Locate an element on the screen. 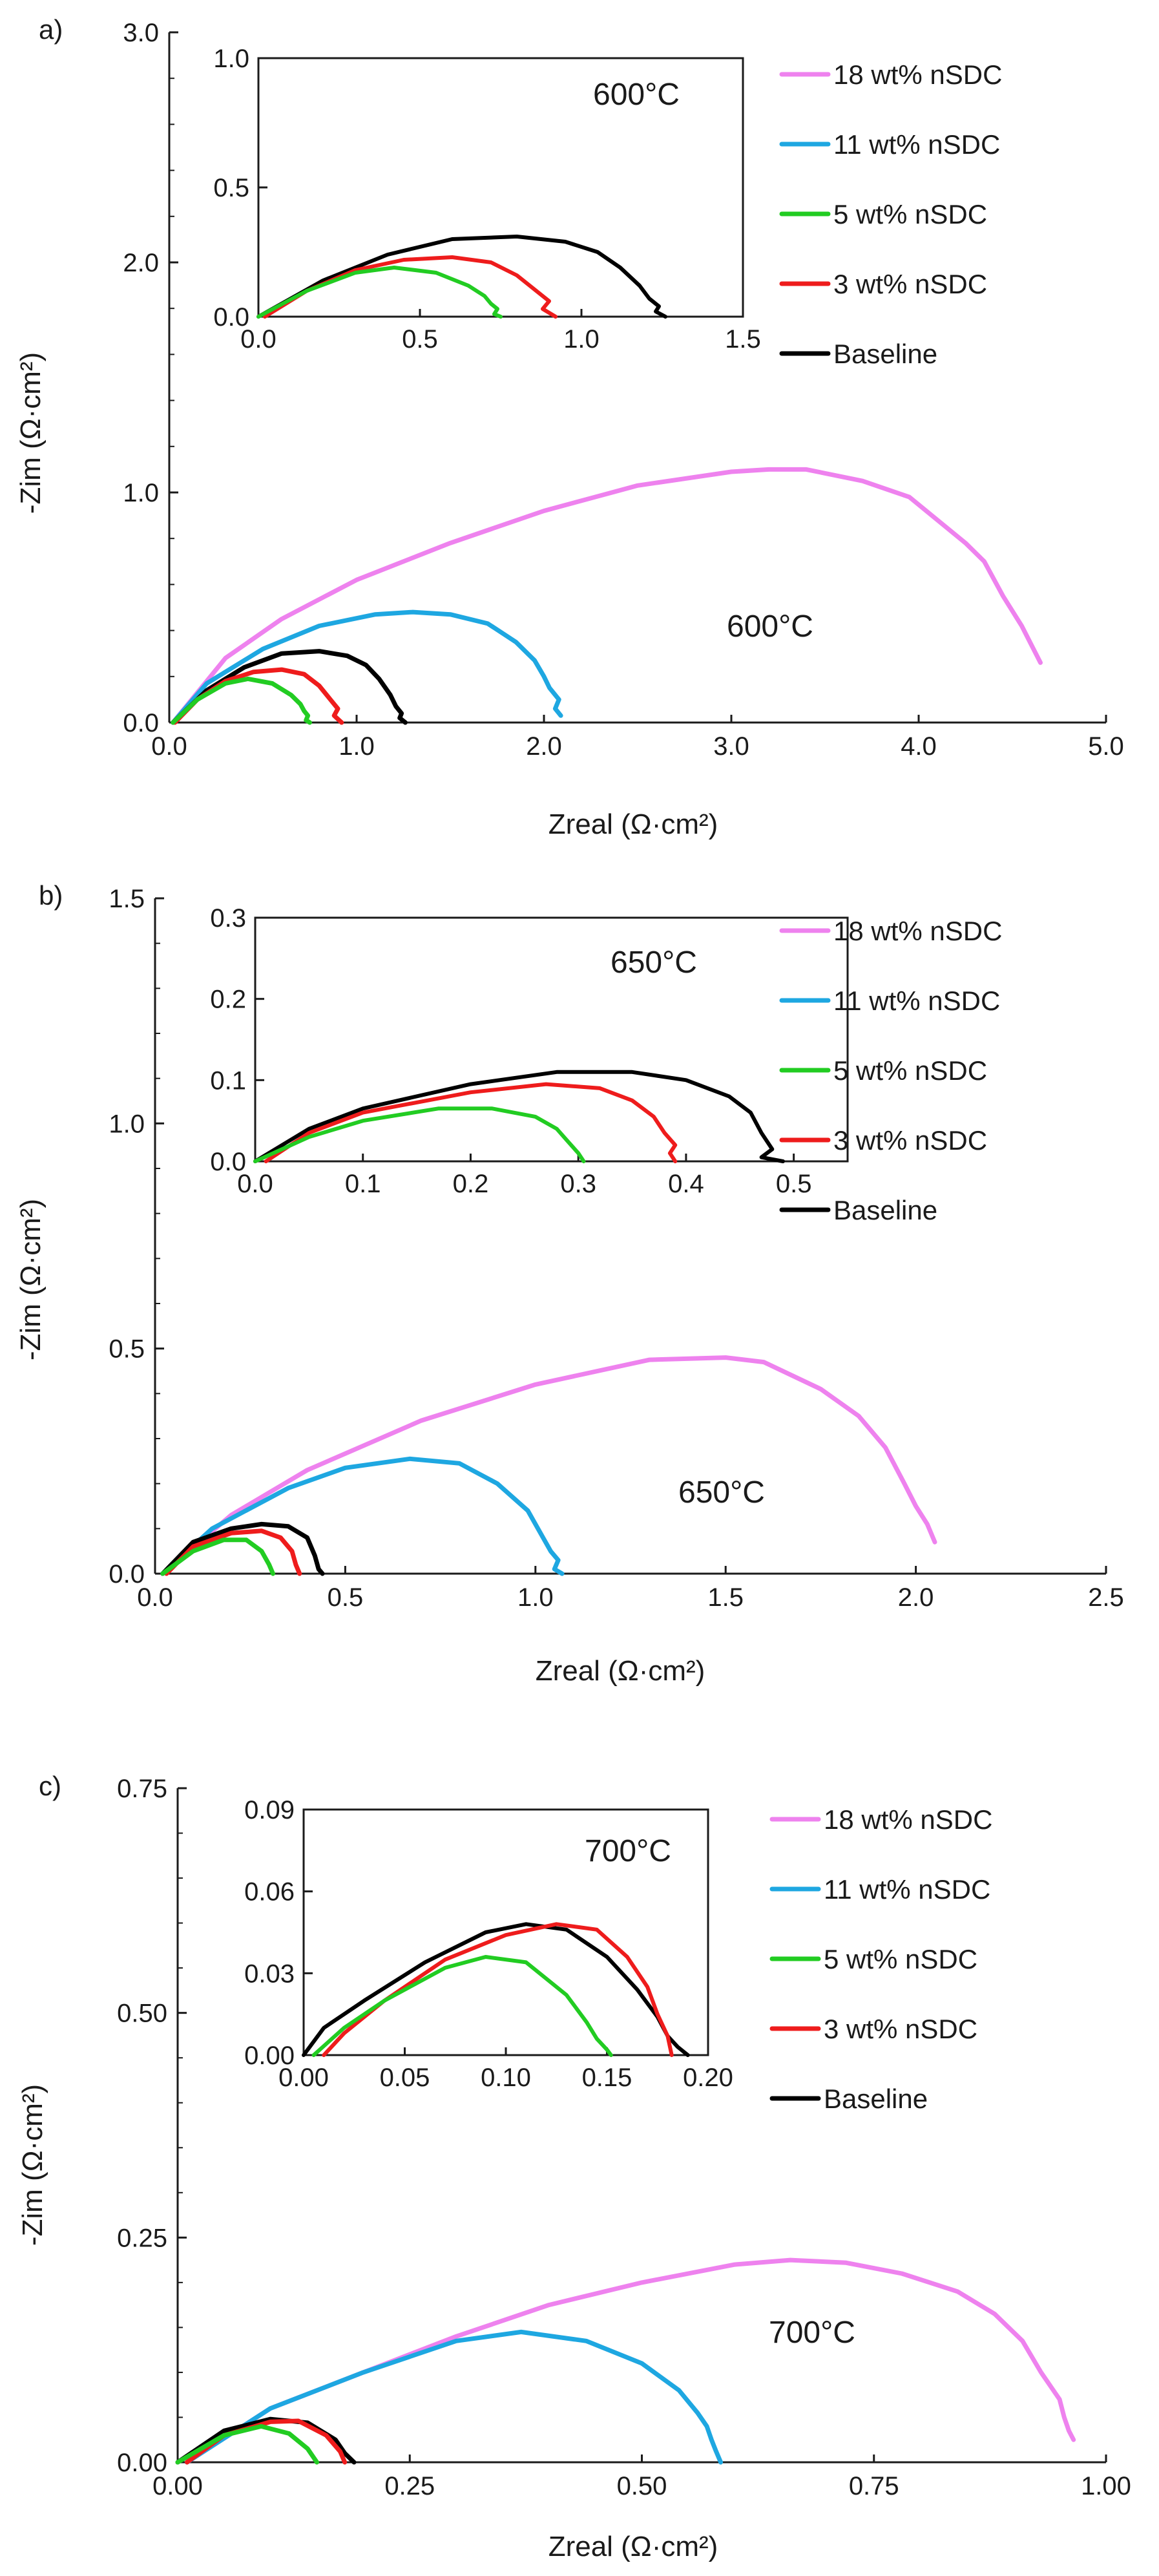  chart-5-y-tick-label: 0.00 is located at coordinates (269, 2056).